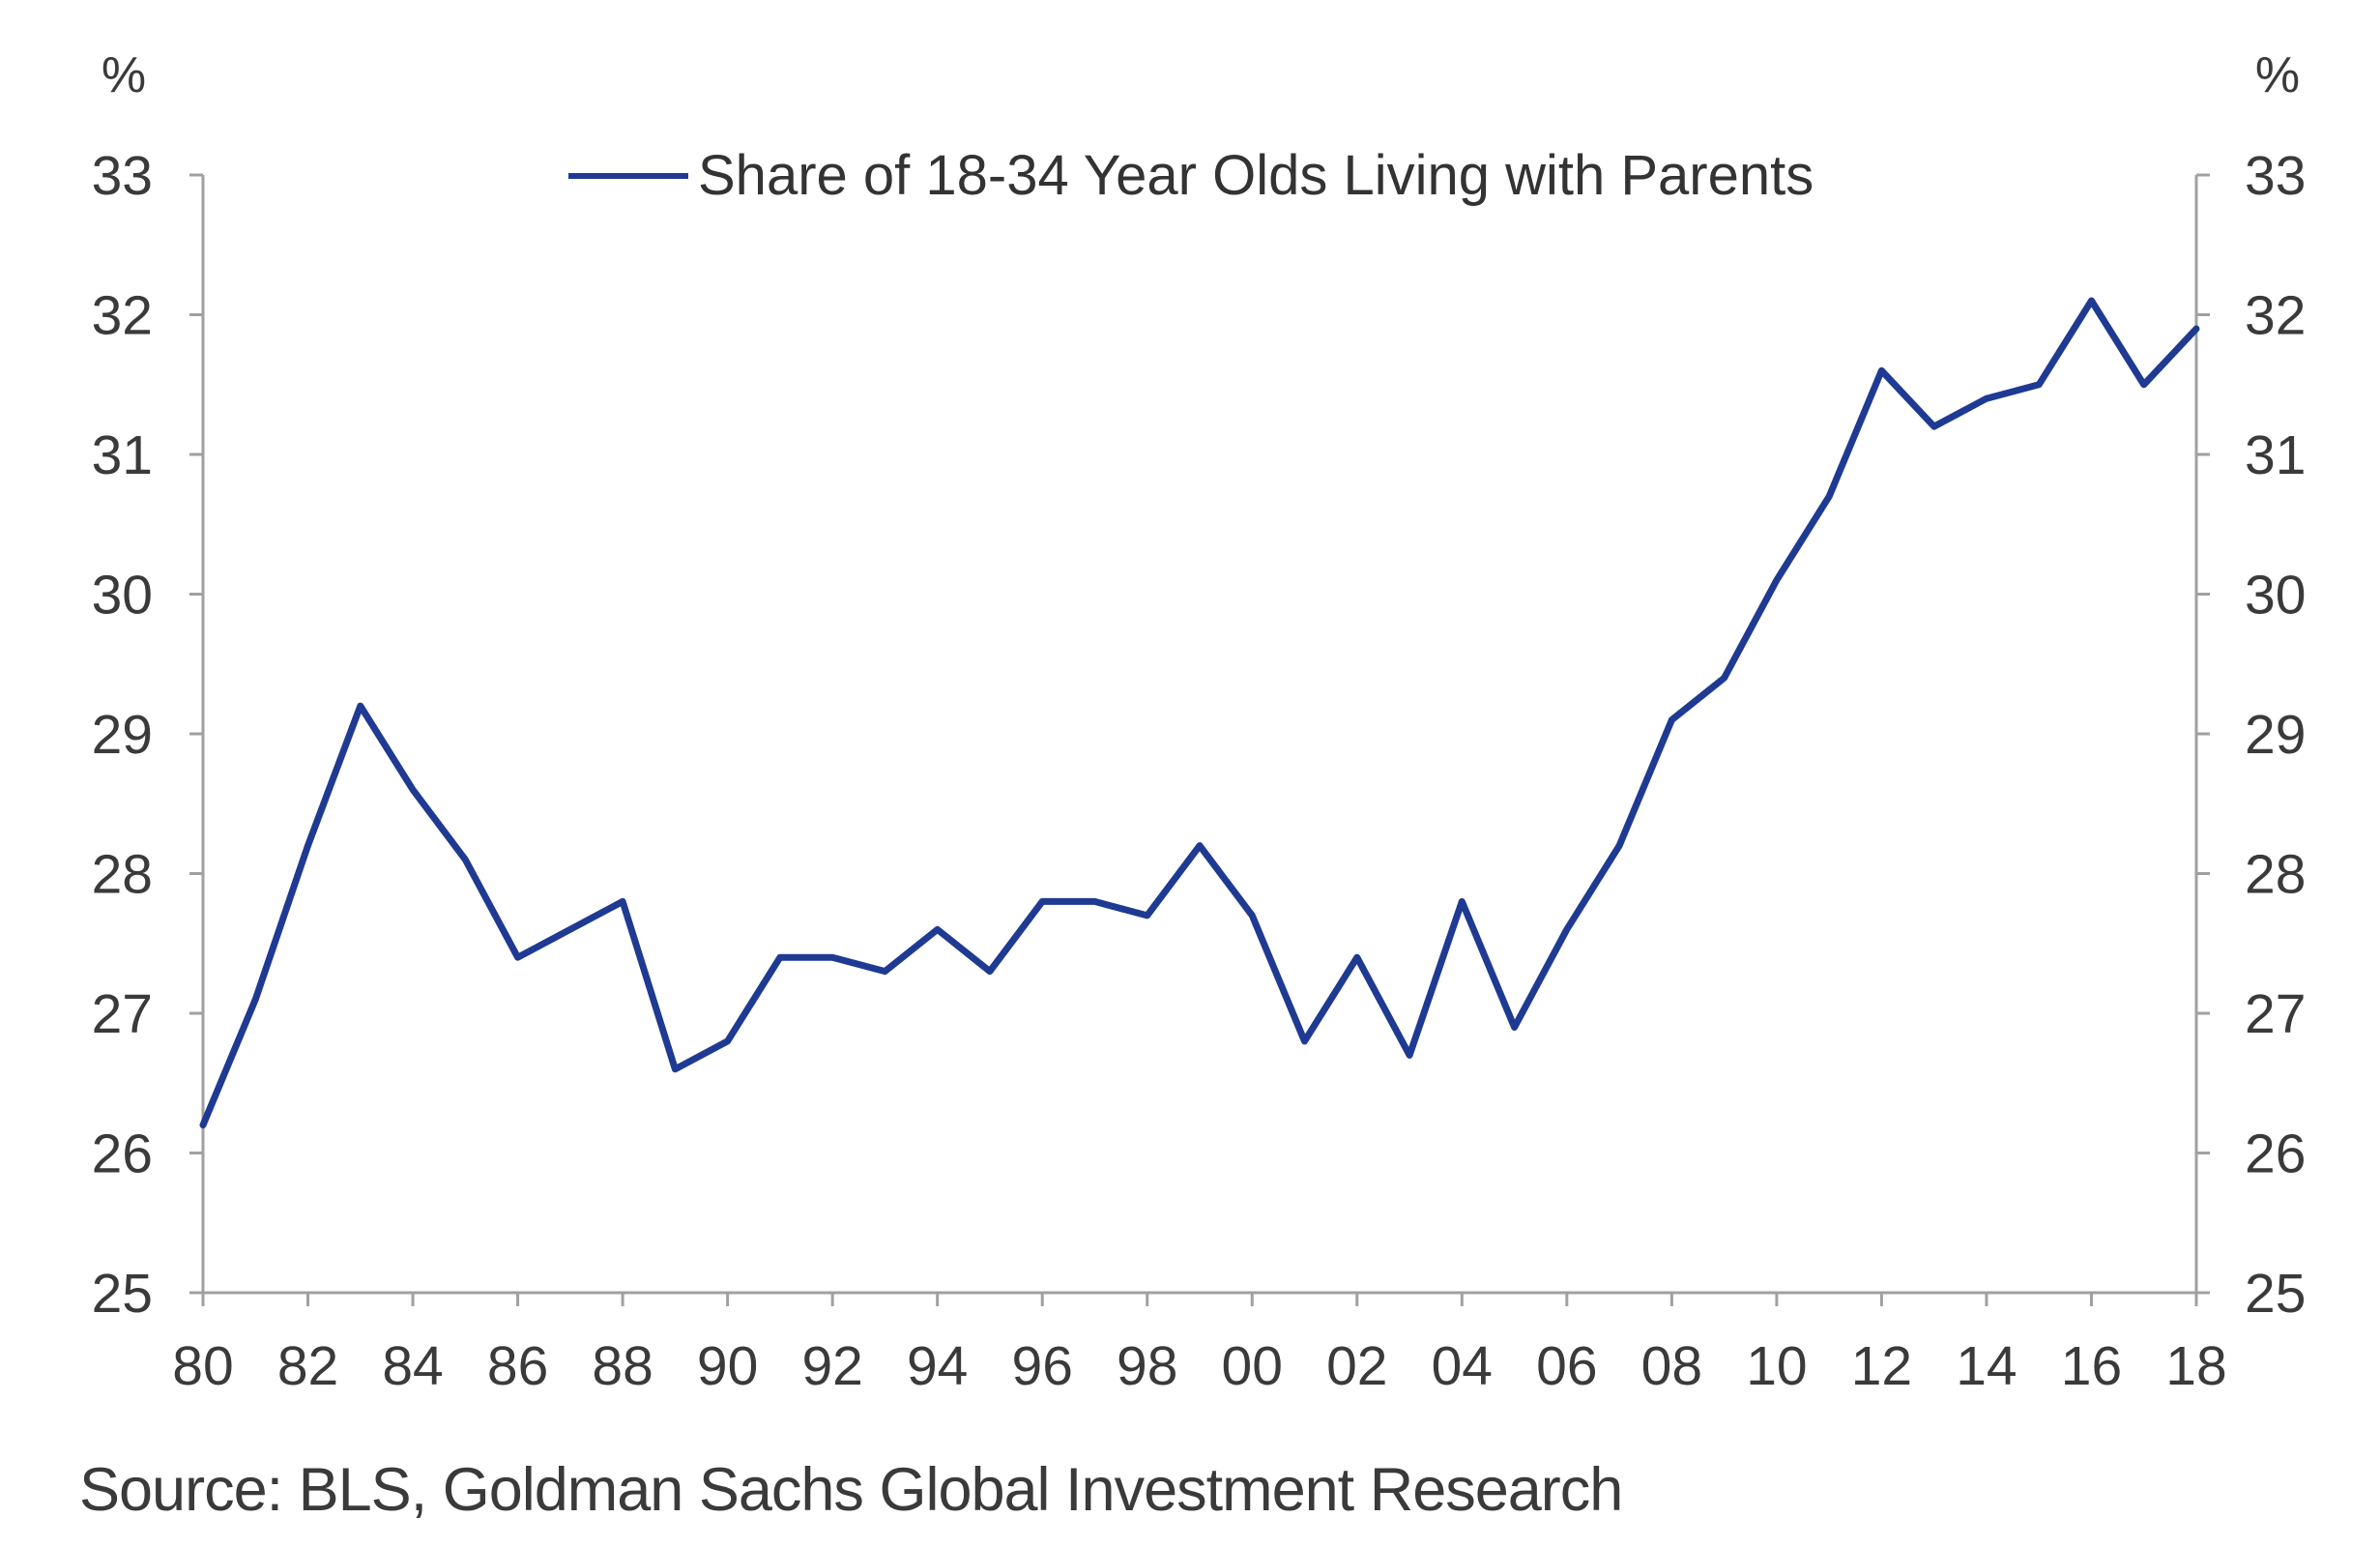 The width and height of the screenshot is (2380, 1547). Describe the element at coordinates (2275, 875) in the screenshot. I see `right-y-tick-label: 28` at that location.